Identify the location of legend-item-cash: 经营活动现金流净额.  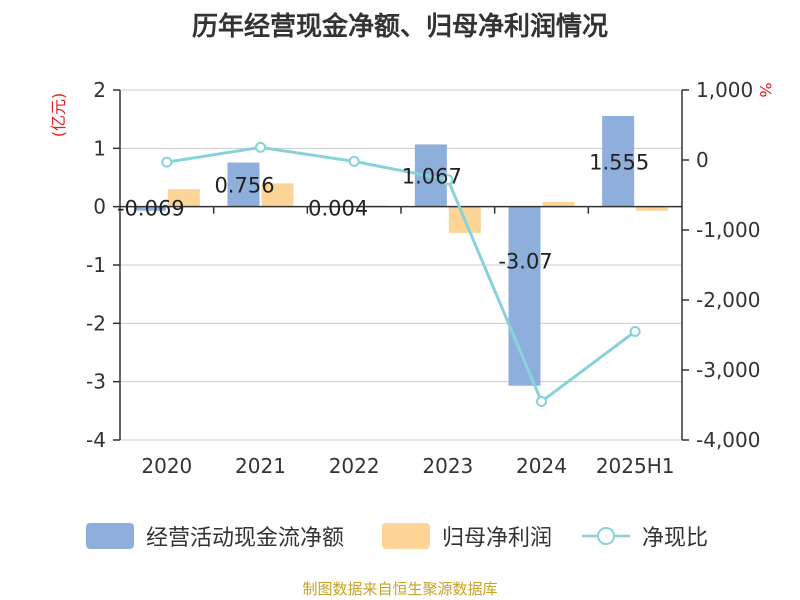
(215, 536).